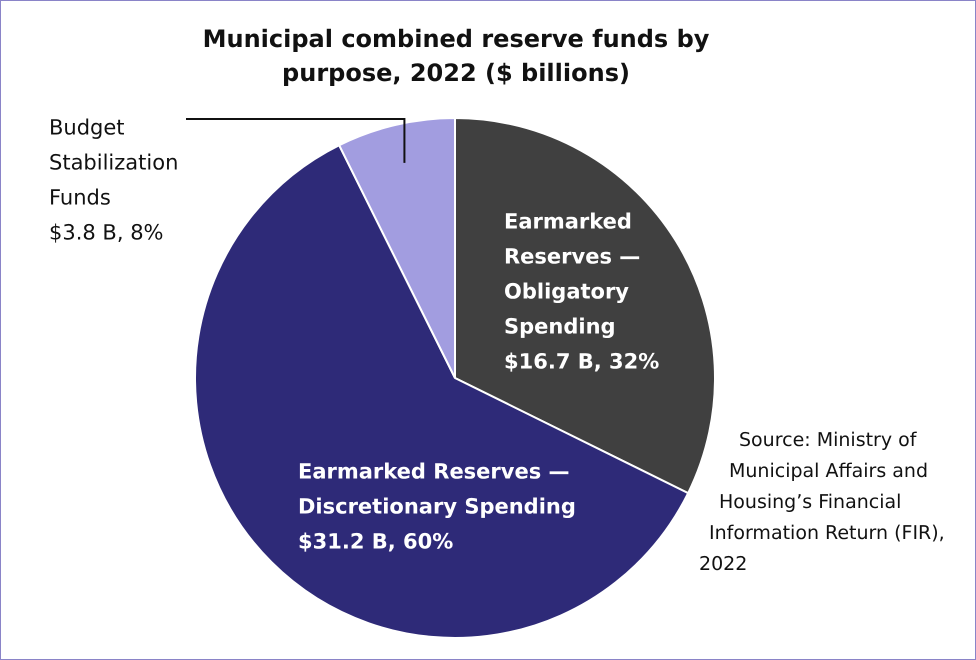 The image size is (976, 660). Describe the element at coordinates (106, 232) in the screenshot. I see `data-label: $3.8 B, 8%` at that location.